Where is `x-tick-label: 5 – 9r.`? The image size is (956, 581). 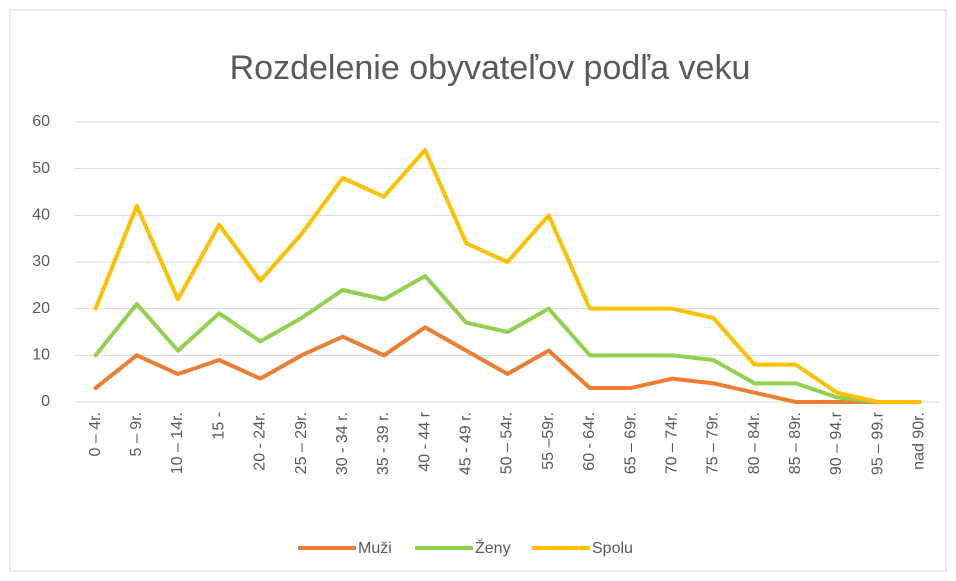
x-tick-label: 5 – 9r. is located at coordinates (136, 434).